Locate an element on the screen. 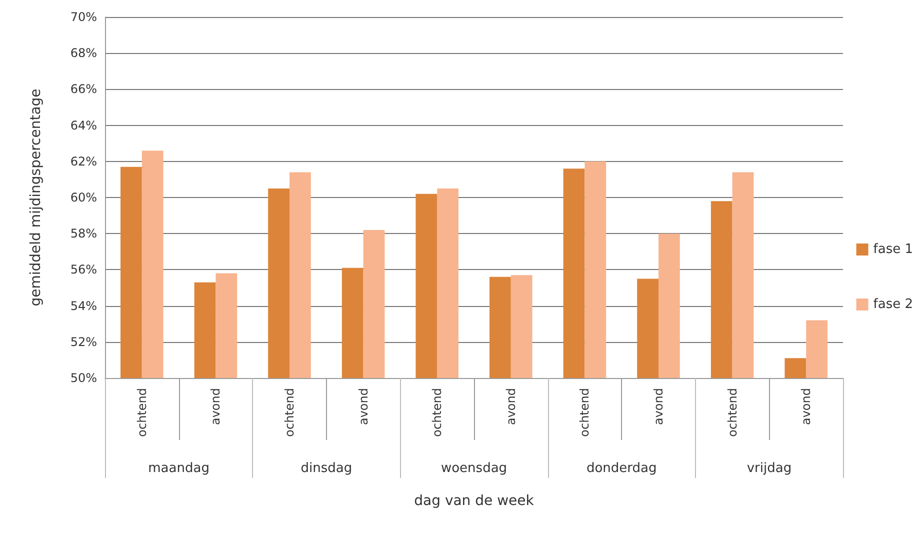 Image resolution: width=918 pixels, height=554 pixels. text: dinsdag is located at coordinates (326, 468).